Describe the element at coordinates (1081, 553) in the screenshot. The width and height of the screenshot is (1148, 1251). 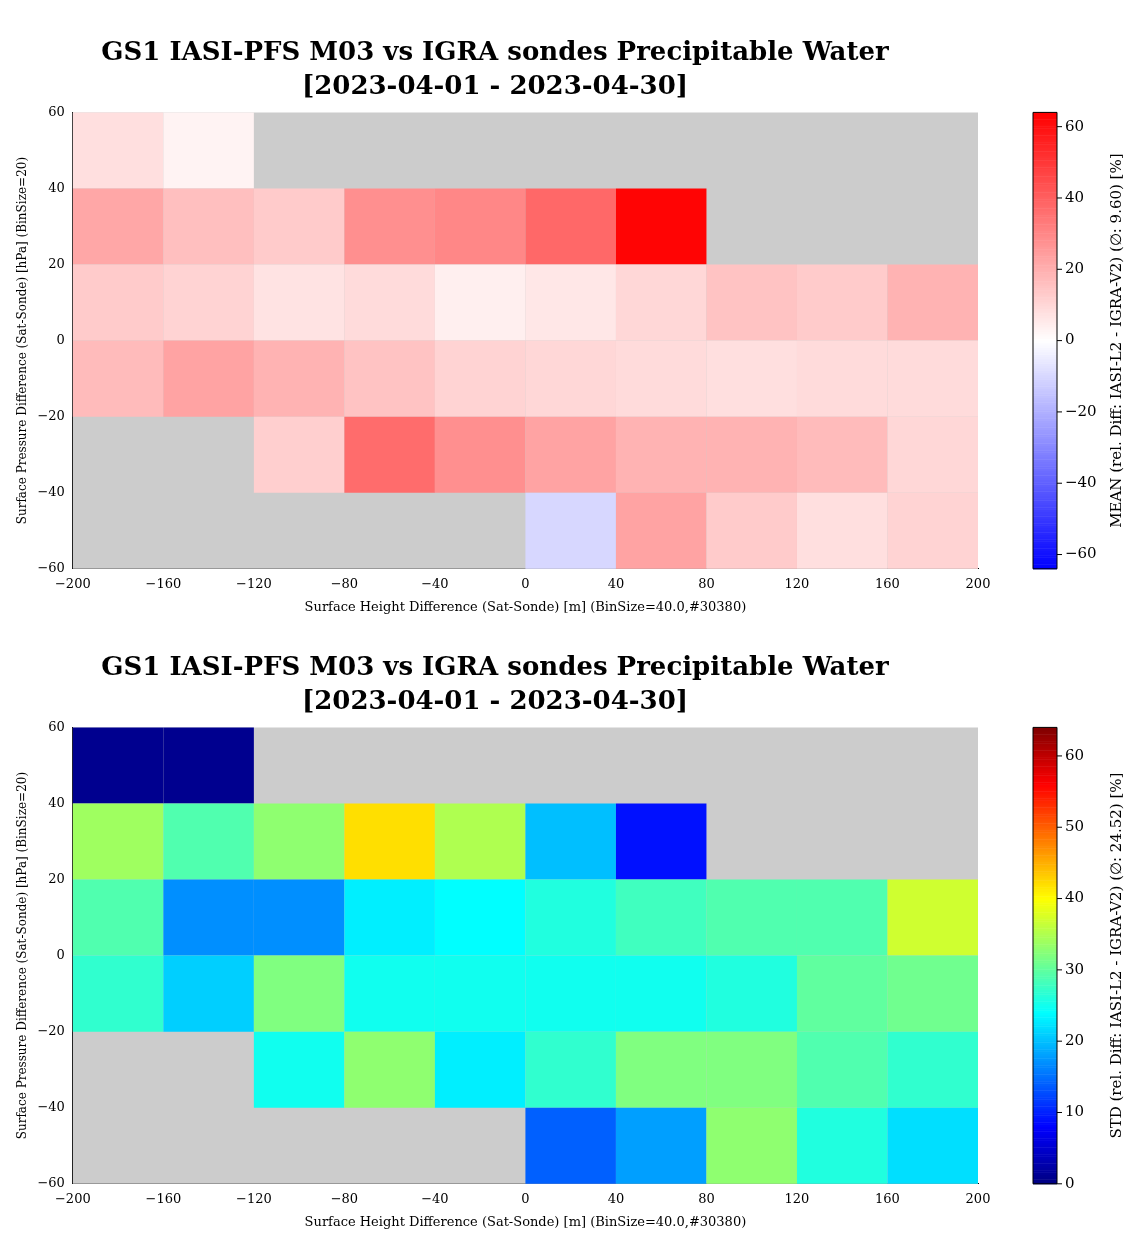
I see `color-bar-label: −60` at that location.